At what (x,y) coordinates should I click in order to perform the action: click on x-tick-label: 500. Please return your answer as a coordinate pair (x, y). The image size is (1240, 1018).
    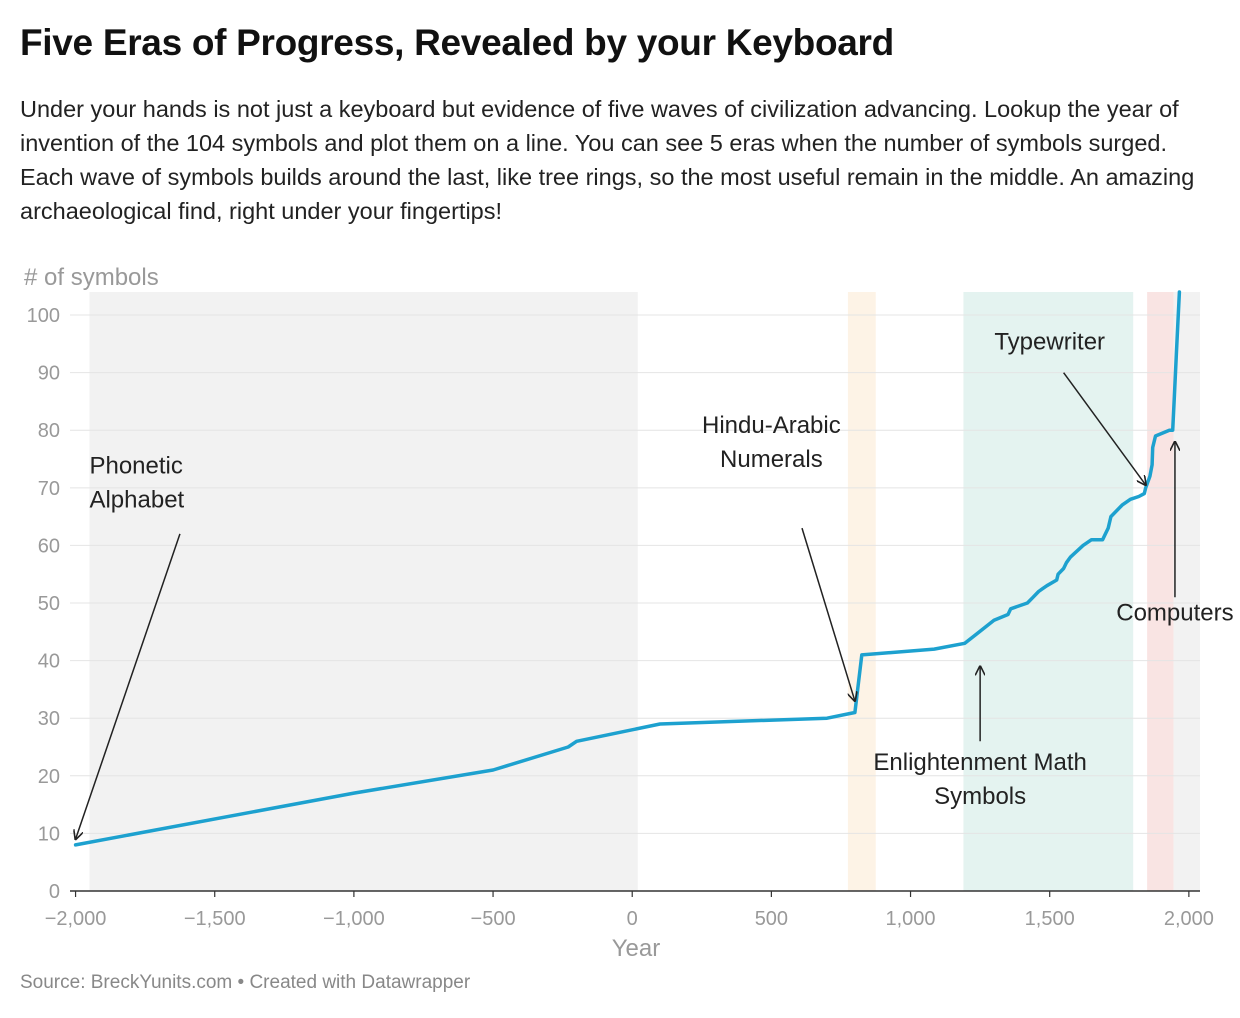
    Looking at the image, I should click on (771, 919).